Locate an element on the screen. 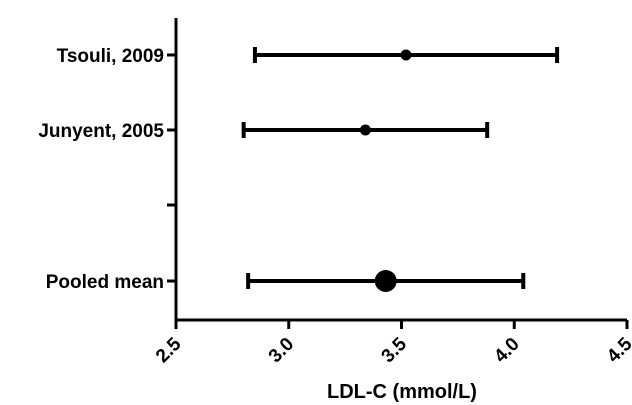 This screenshot has width=632, height=405. row-label: Tsouli, 2009 is located at coordinates (110, 56).